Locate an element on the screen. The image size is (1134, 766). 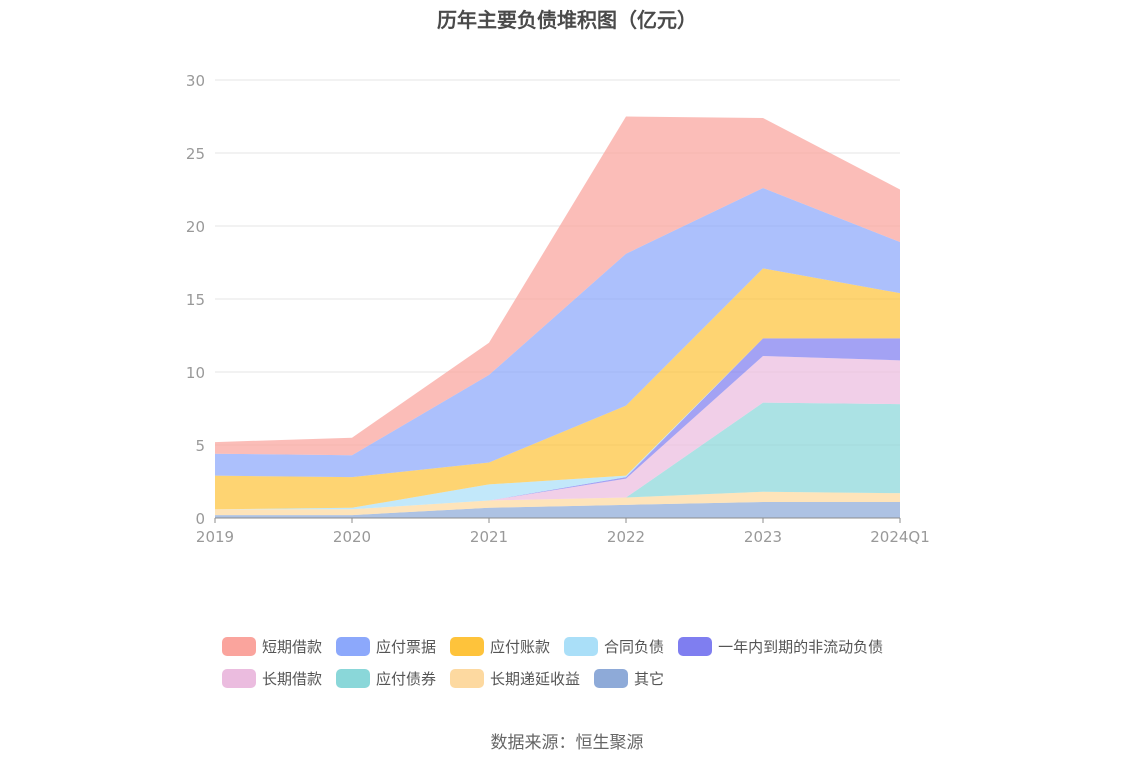
legend-label: 长期递延收益 is located at coordinates (535, 678).